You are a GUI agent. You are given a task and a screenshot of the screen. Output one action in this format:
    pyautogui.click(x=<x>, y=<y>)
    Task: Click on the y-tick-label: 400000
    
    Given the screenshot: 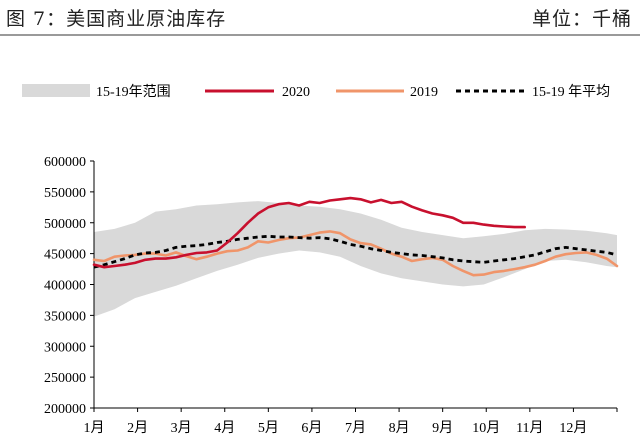 What is the action you would take?
    pyautogui.click(x=65, y=286)
    